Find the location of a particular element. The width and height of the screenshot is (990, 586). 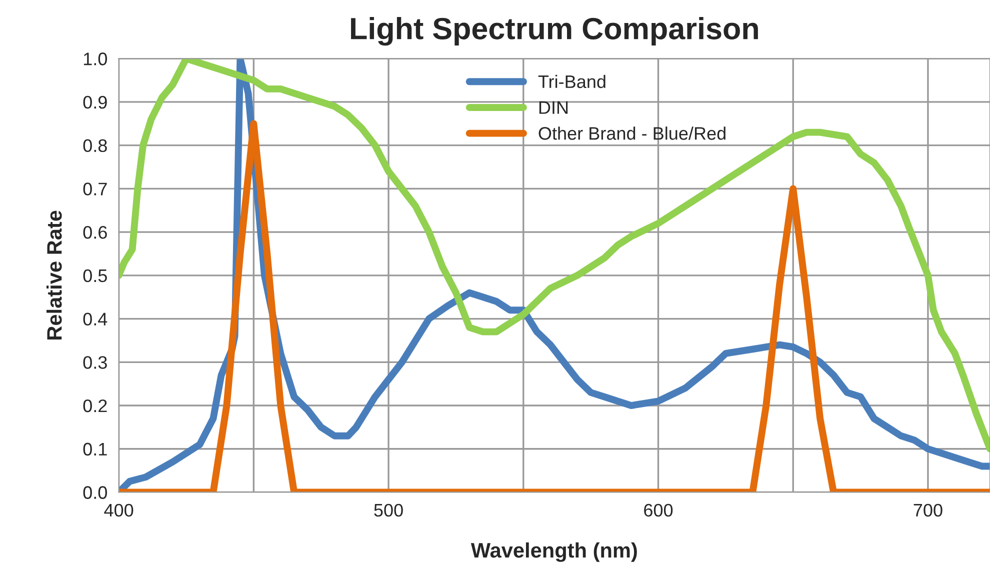

legend-label: Other Brand - Blue/Red is located at coordinates (632, 133).